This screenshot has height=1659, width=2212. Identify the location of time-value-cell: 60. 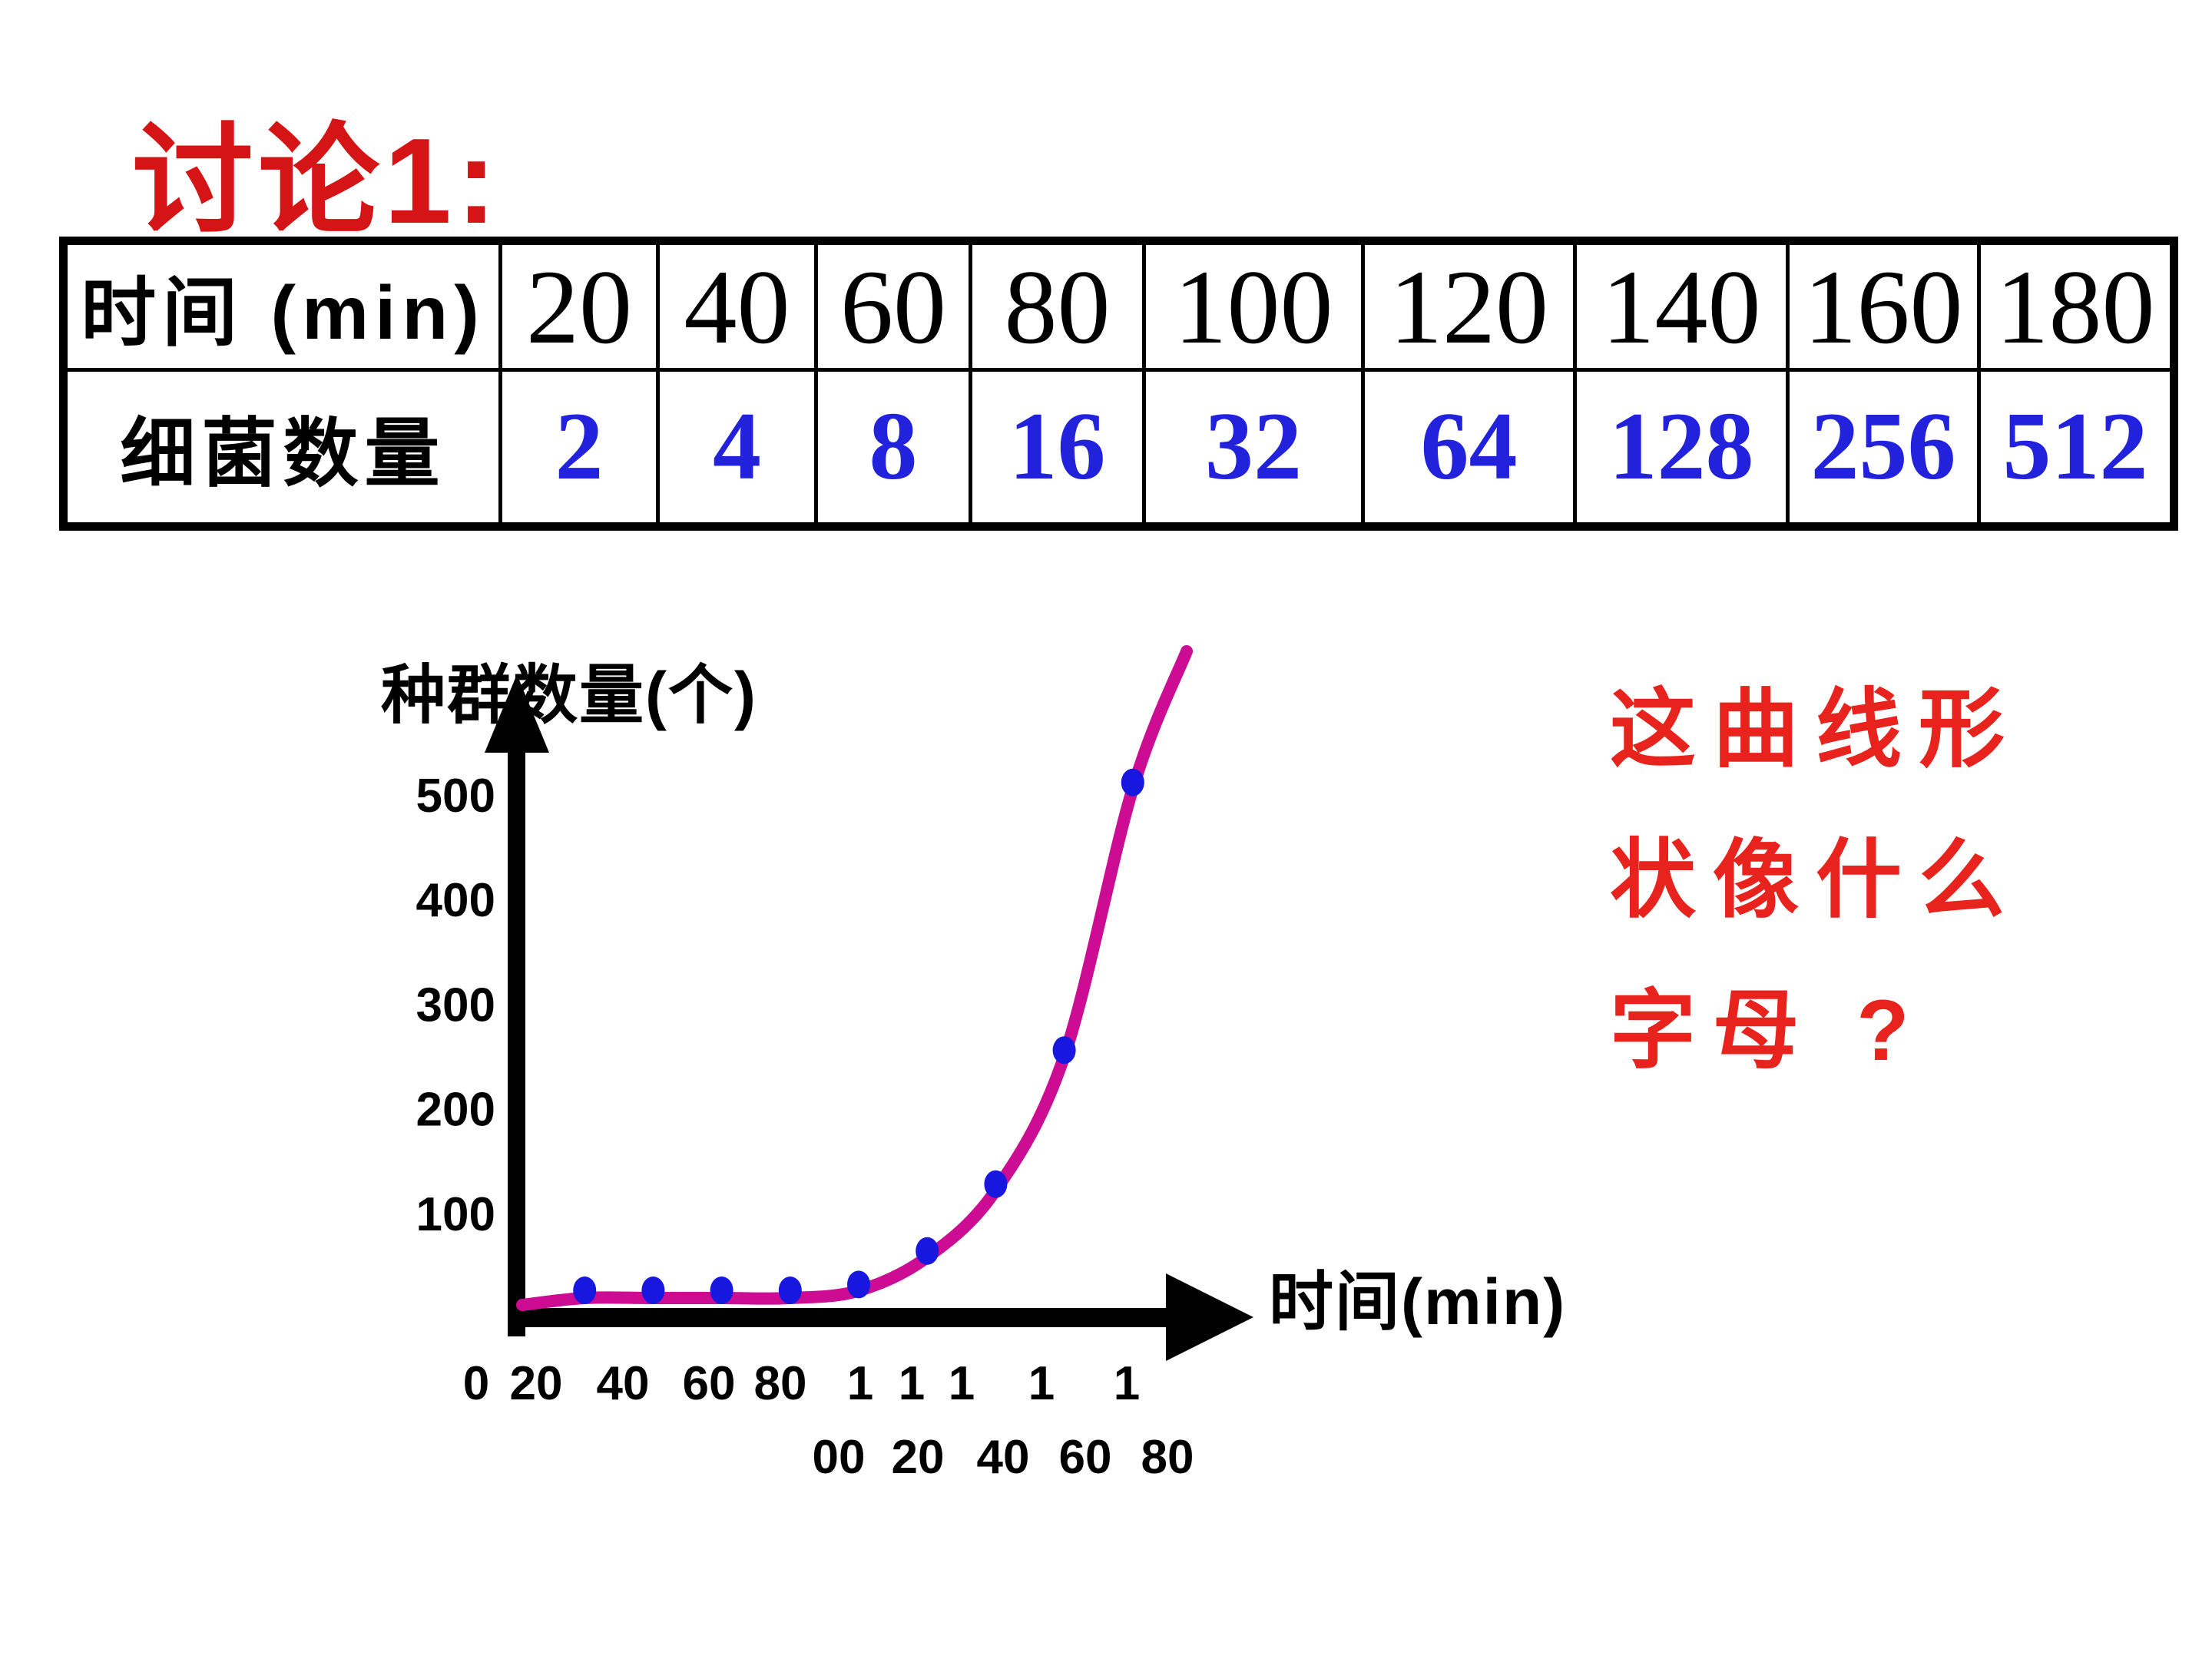
(893, 305).